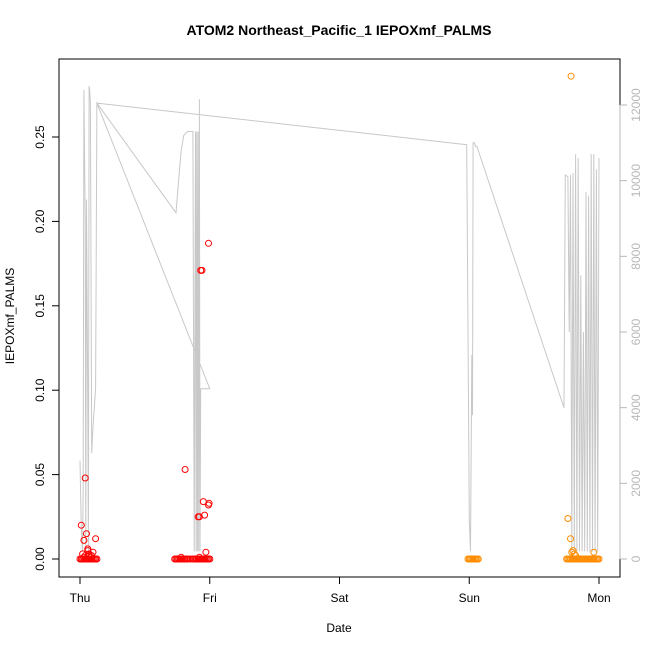  What do you see at coordinates (46, 348) in the screenshot?
I see `y-axis: 0.00 0.05 0.10 0.15 0.20 0.25` at bounding box center [46, 348].